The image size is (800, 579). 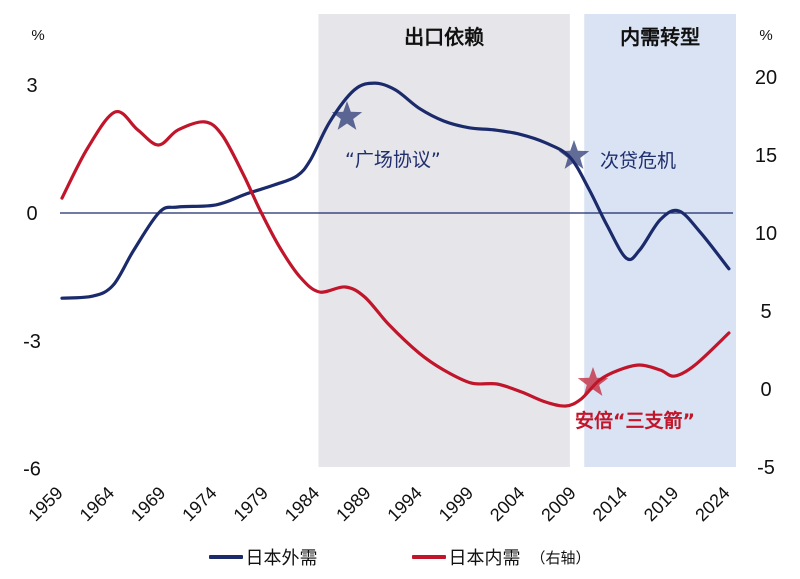 What do you see at coordinates (635, 420) in the screenshot?
I see `annotation-label: 安倍“三支箭”` at bounding box center [635, 420].